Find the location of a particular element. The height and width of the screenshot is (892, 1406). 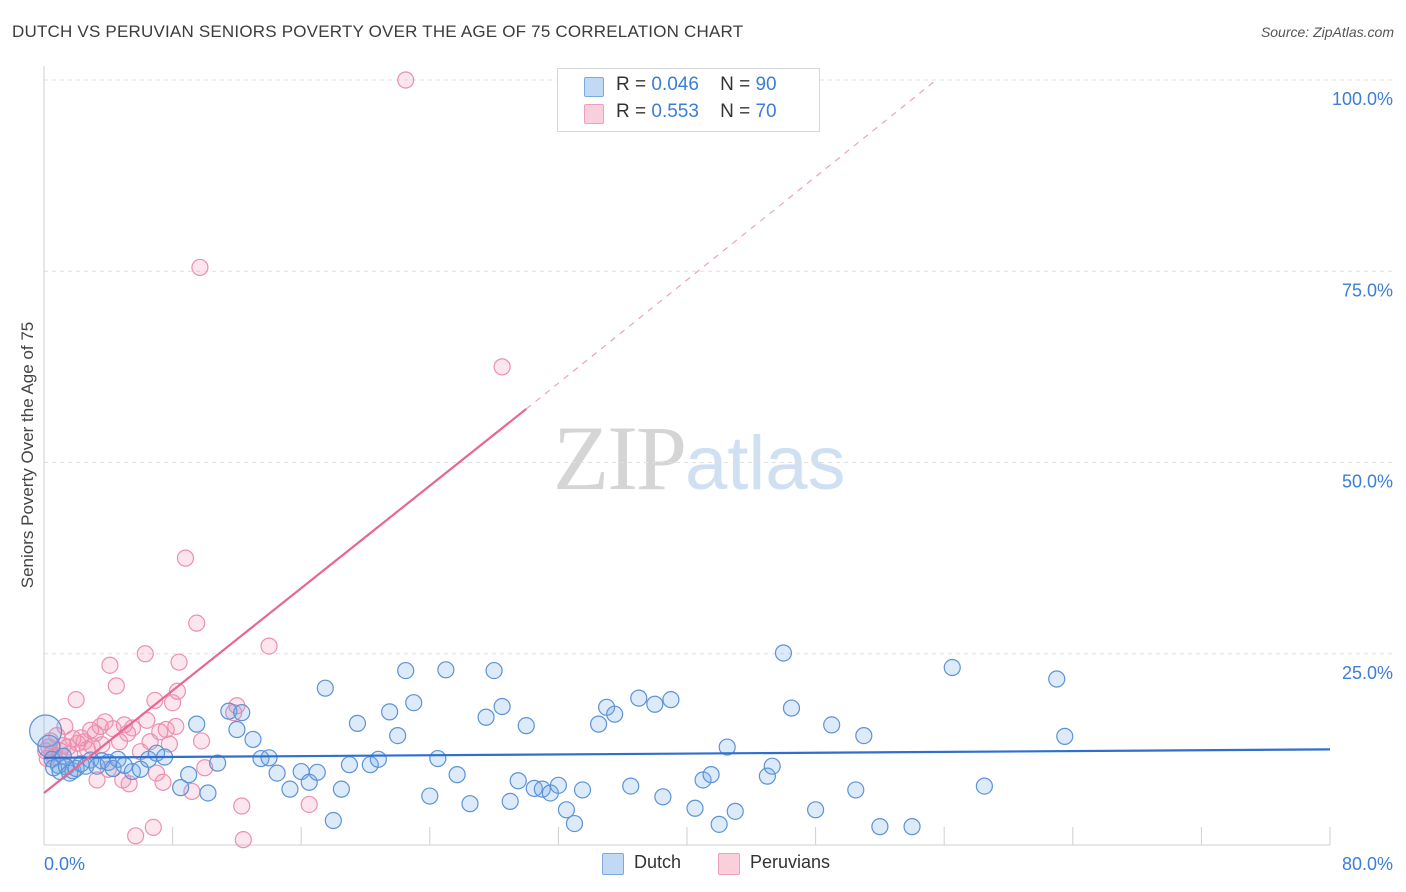

watermark: ZIPatlas is located at coordinates (699, 458).